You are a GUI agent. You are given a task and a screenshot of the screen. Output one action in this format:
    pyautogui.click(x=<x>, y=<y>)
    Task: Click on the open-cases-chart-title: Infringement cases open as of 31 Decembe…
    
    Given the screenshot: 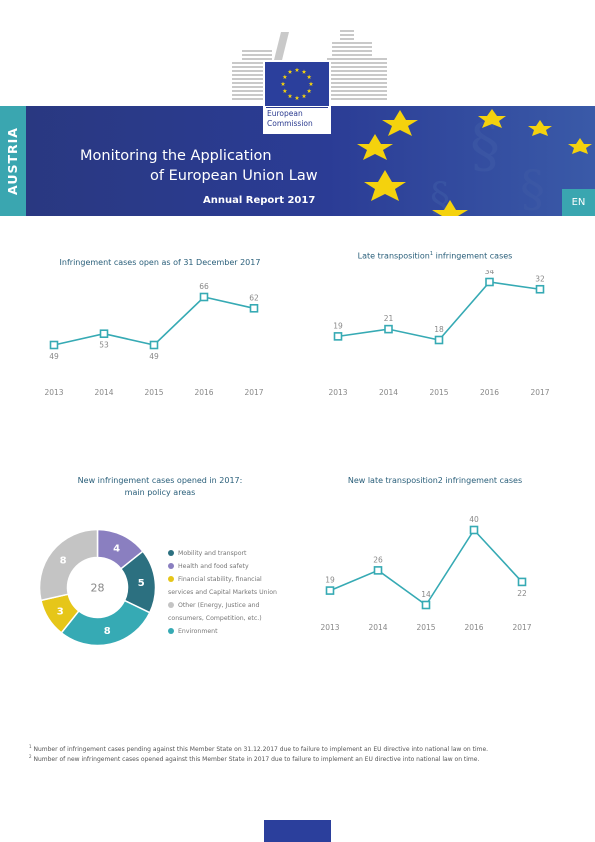 What is the action you would take?
    pyautogui.click(x=160, y=262)
    